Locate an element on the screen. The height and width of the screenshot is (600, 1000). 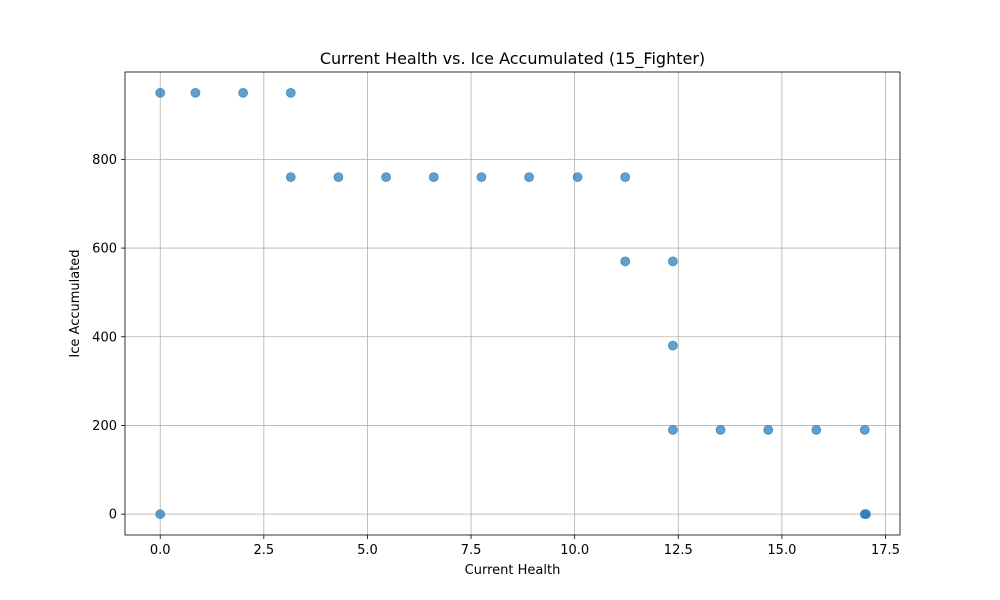
x-tick-label: 17.5 is located at coordinates (885, 550).